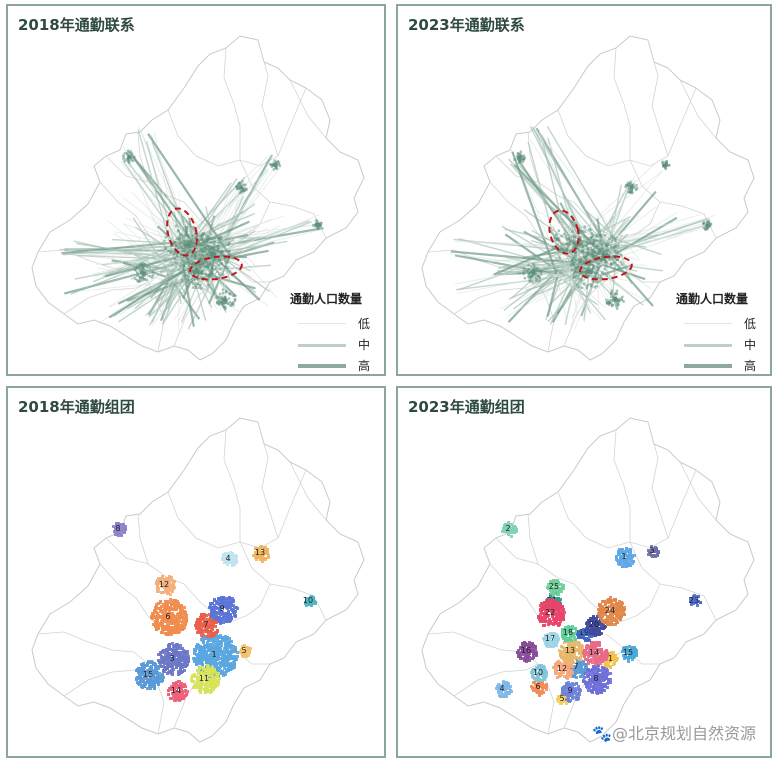  What do you see at coordinates (268, 98) in the screenshot?
I see `district-line` at bounding box center [268, 98].